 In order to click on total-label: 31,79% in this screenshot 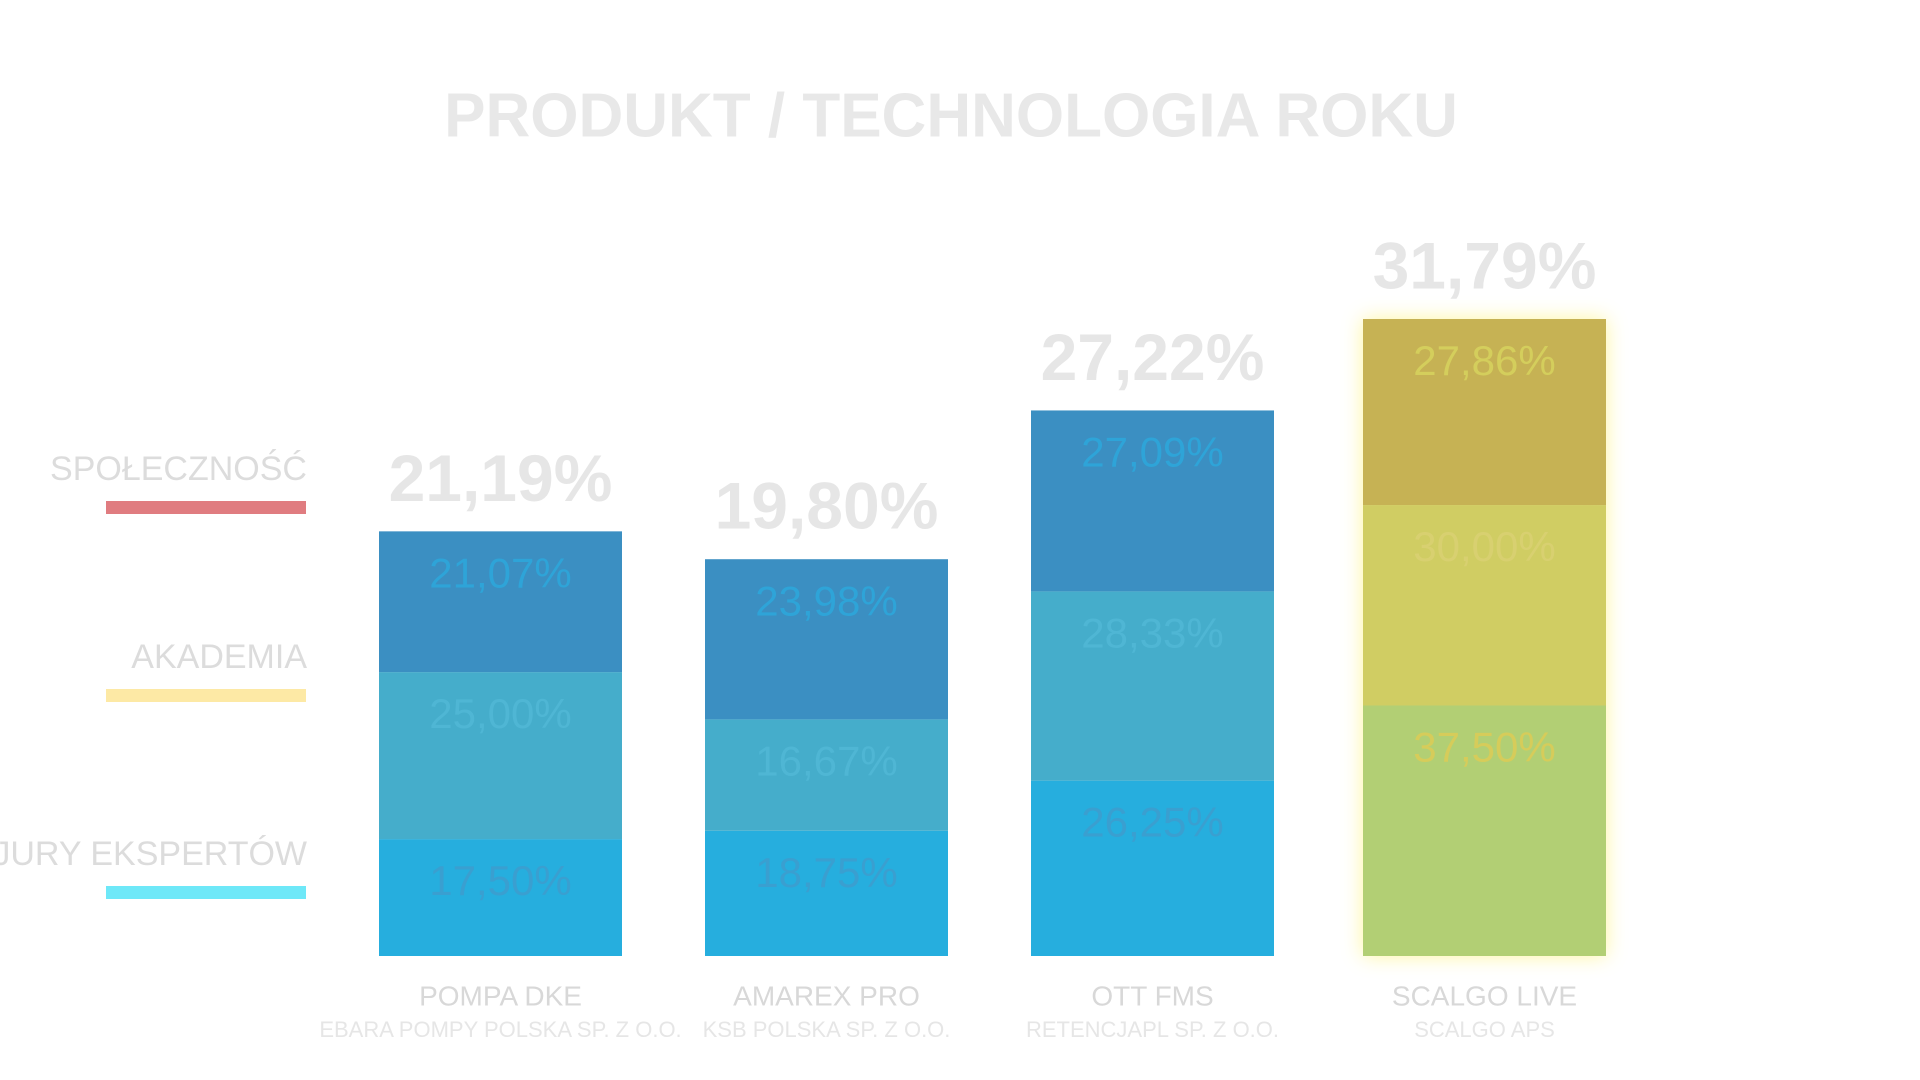, I will do `click(1485, 265)`.